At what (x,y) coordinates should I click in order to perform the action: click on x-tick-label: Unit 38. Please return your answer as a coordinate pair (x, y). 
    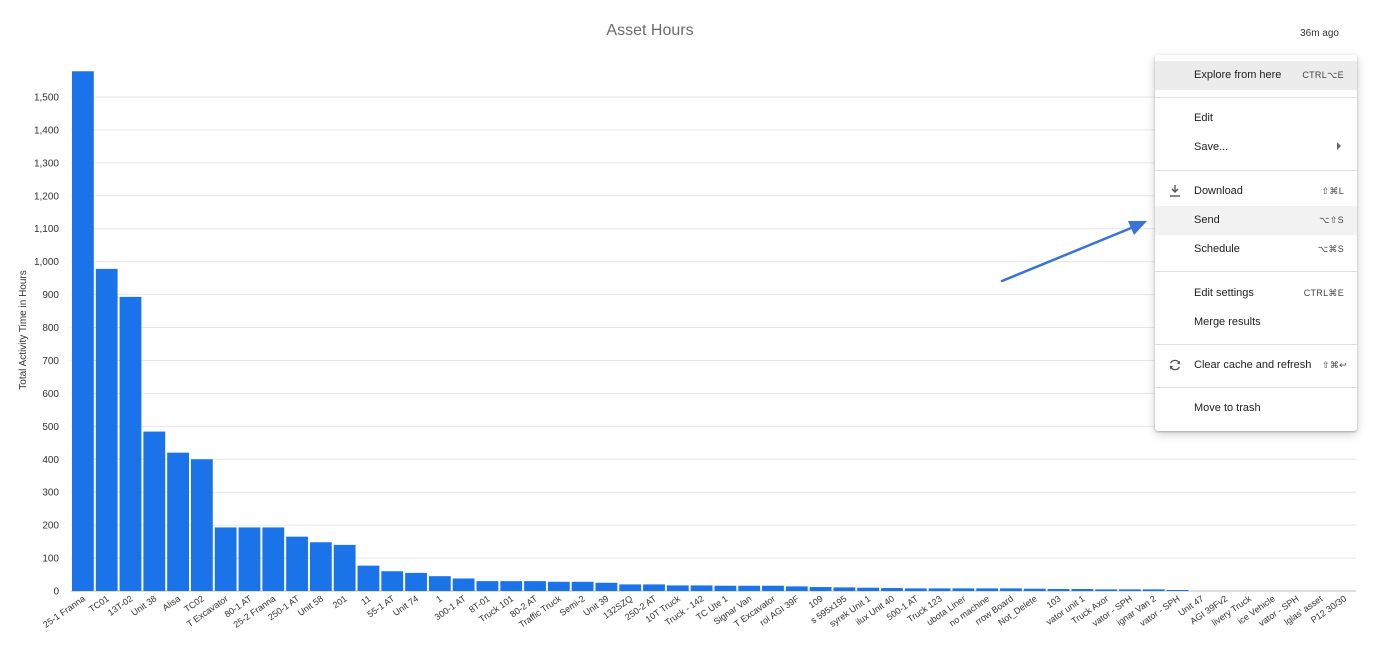
    Looking at the image, I should click on (143, 605).